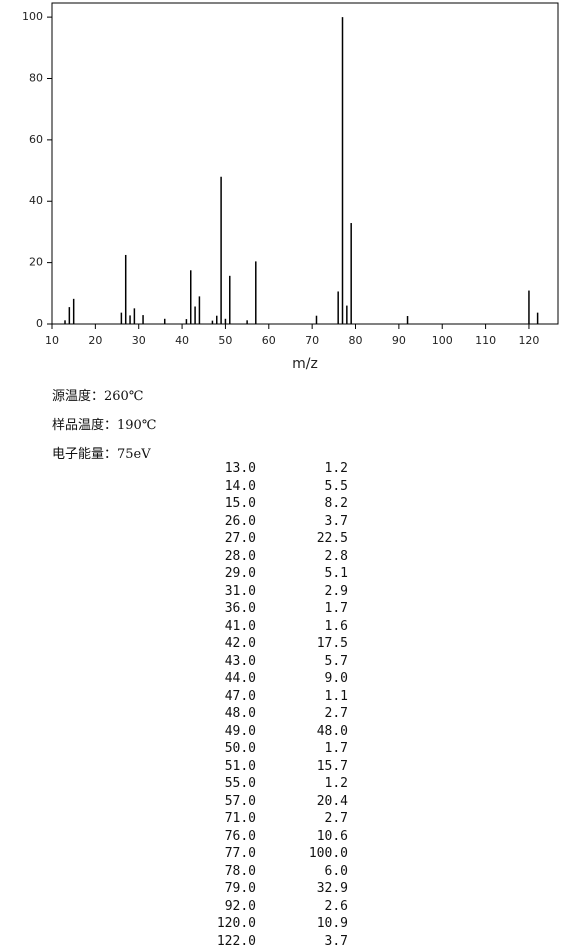 The width and height of the screenshot is (570, 951). Describe the element at coordinates (104, 425) in the screenshot. I see `info-line: 样品温度：190℃` at that location.